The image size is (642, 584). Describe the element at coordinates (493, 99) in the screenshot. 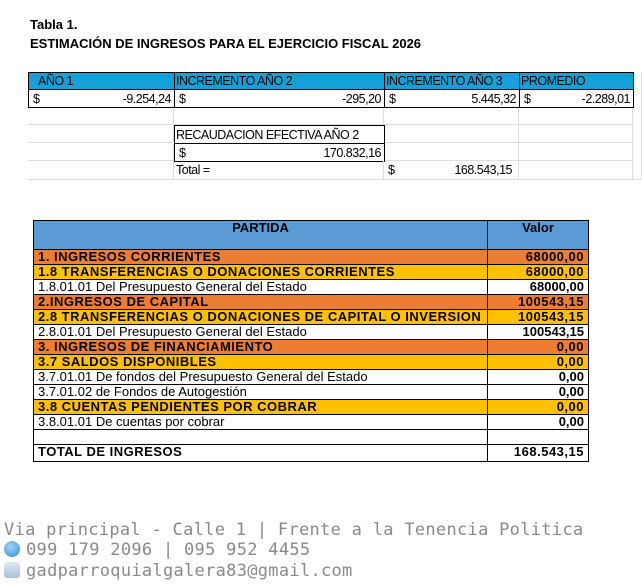

I see `value: 5.445,32` at that location.